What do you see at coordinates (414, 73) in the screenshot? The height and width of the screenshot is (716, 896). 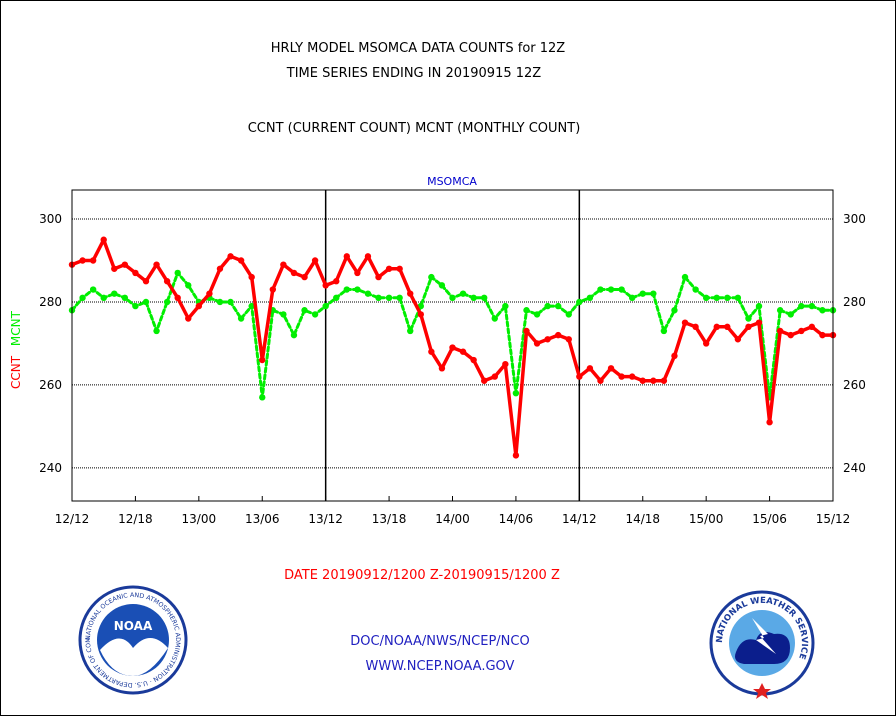 I see `header-line-2: TIME SERIES ENDING IN 20190915 12Z` at bounding box center [414, 73].